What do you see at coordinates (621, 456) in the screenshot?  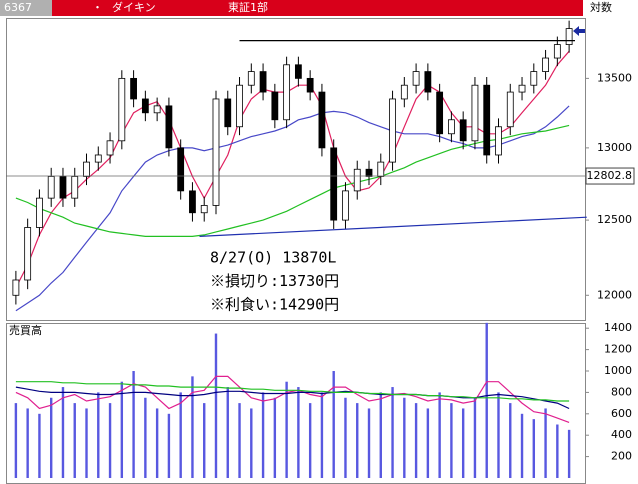 I see `y-tick-label: 200` at bounding box center [621, 456].